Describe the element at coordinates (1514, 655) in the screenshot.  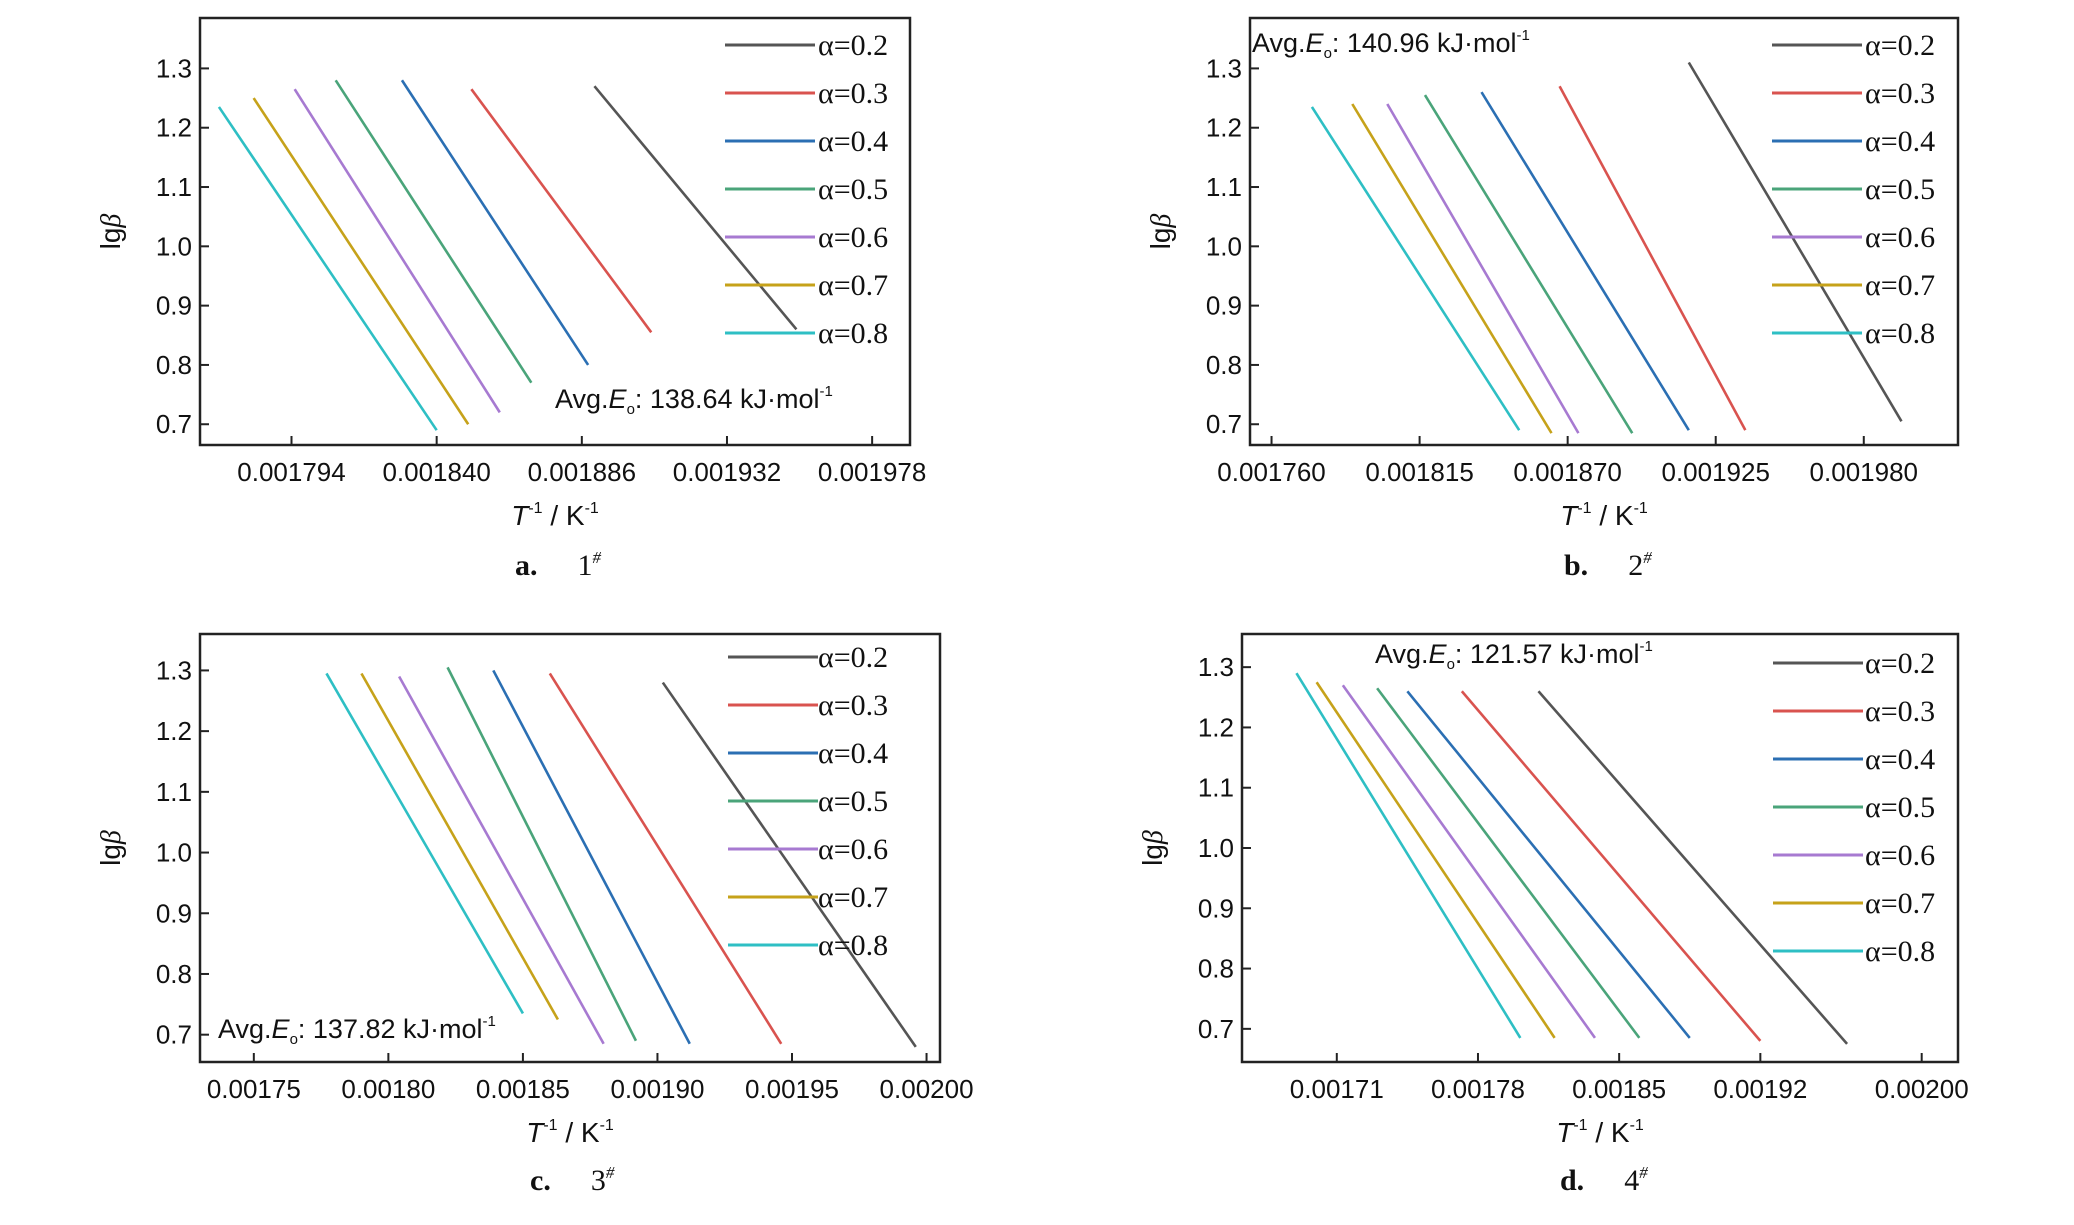
I see `avg-eo-annotation: Avg.Eo: 121.57 kJ·mol-1` at that location.